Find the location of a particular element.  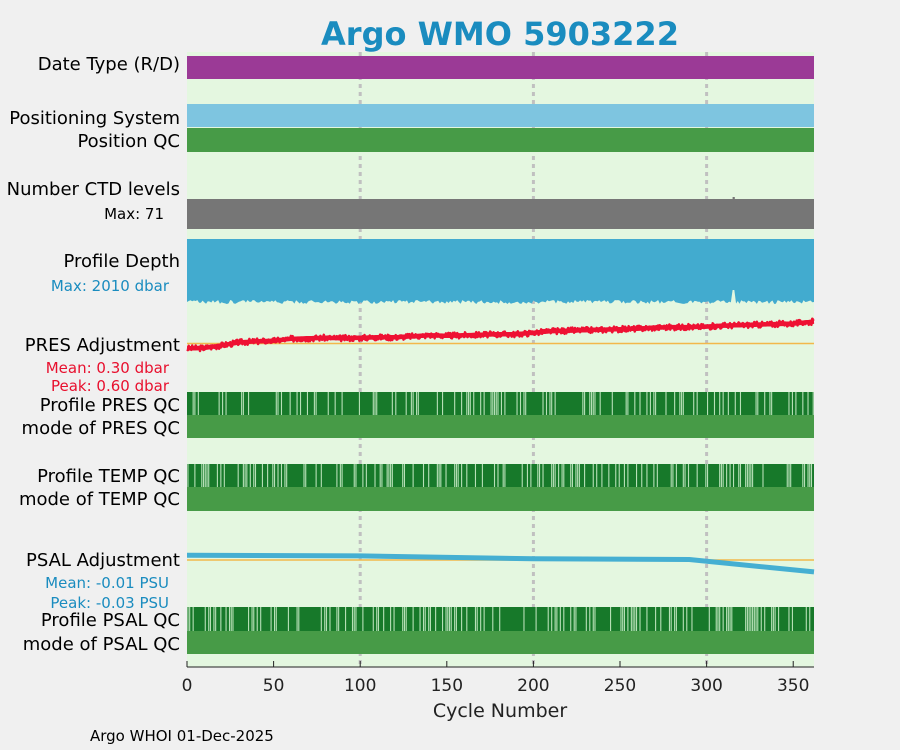

label-profile-psal-qc: Profile PSAL QC is located at coordinates (110, 620).